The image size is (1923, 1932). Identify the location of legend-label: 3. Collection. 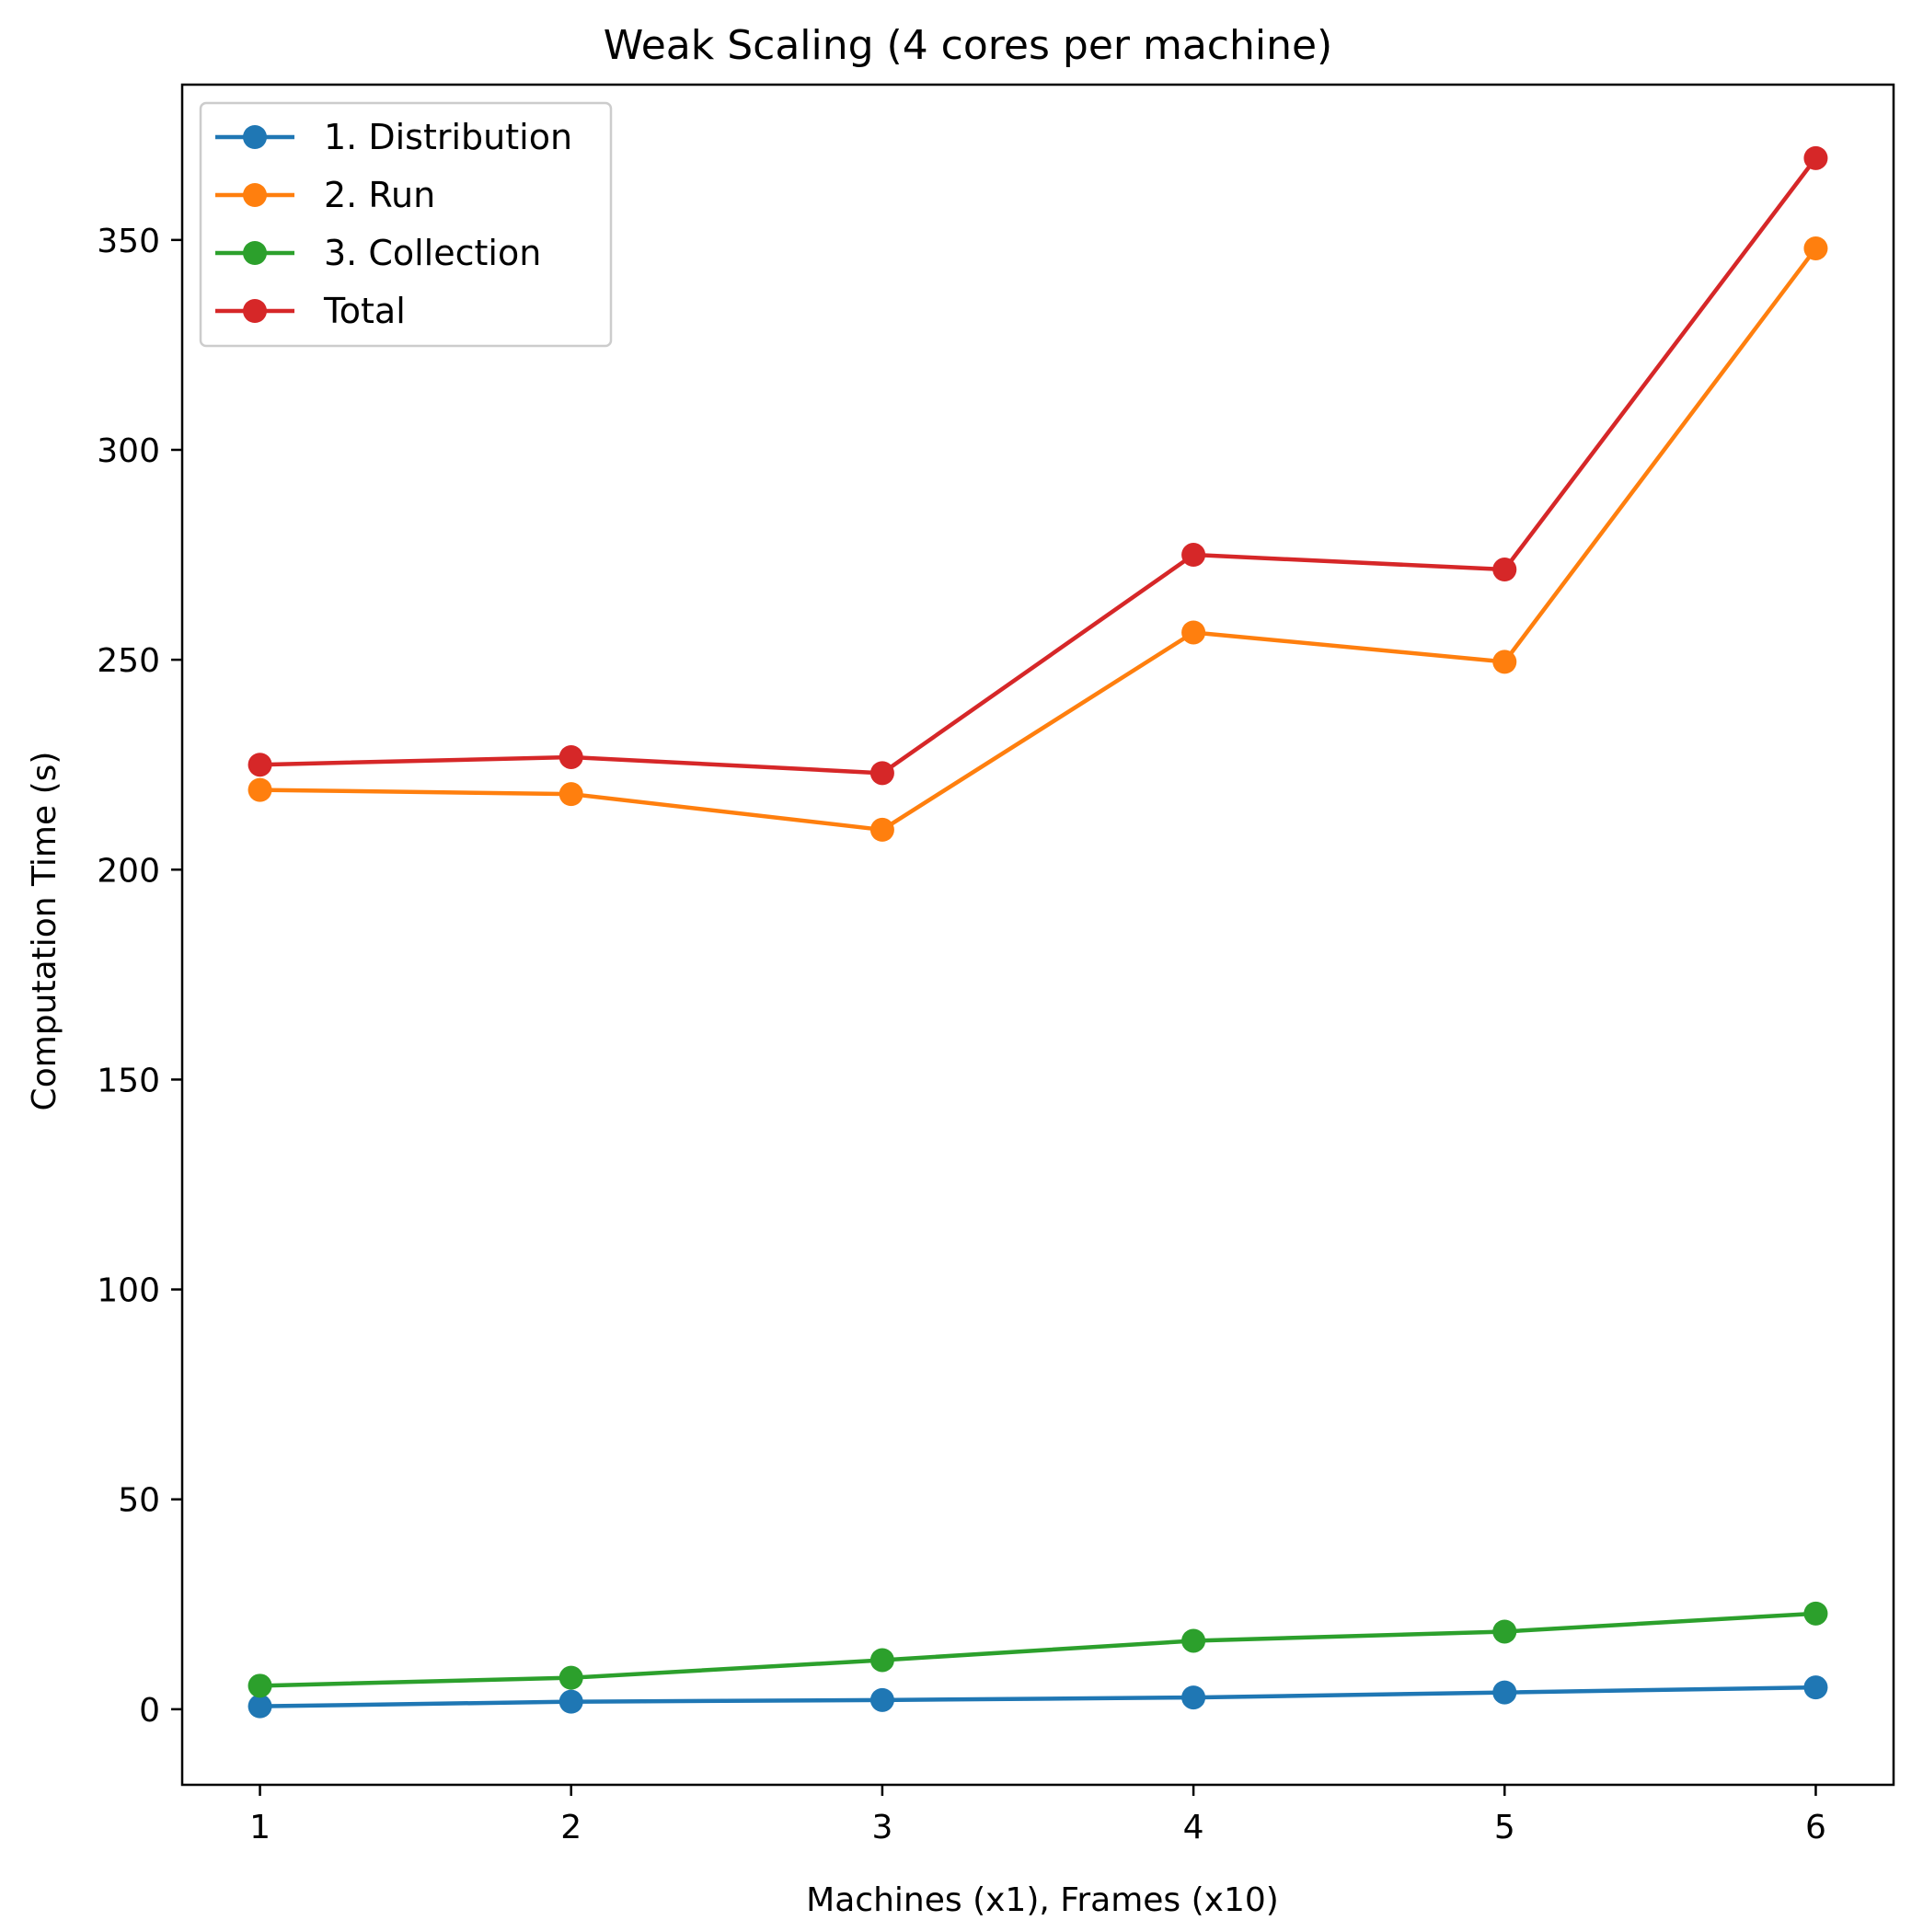
(433, 253).